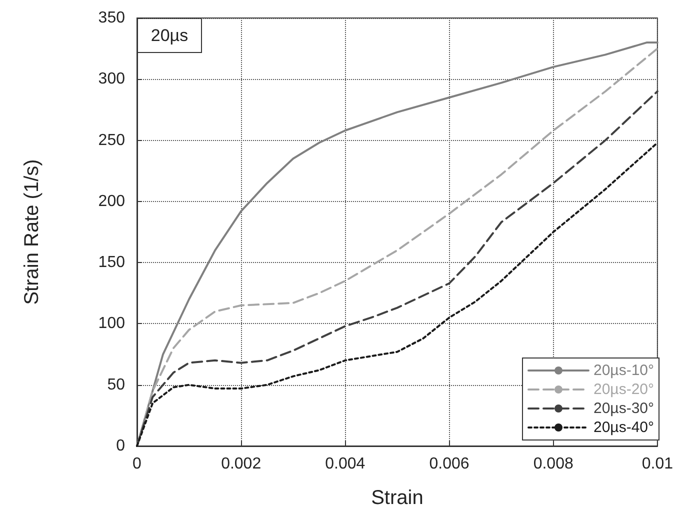 Image resolution: width=676 pixels, height=522 pixels. What do you see at coordinates (553, 464) in the screenshot?
I see `x-tick-label: 0.008` at bounding box center [553, 464].